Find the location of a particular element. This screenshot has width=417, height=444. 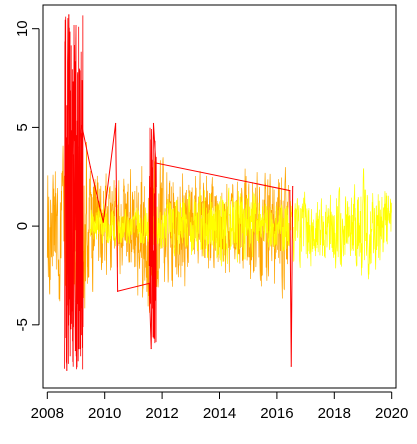

x-tick-label: 2020 is located at coordinates (391, 413).